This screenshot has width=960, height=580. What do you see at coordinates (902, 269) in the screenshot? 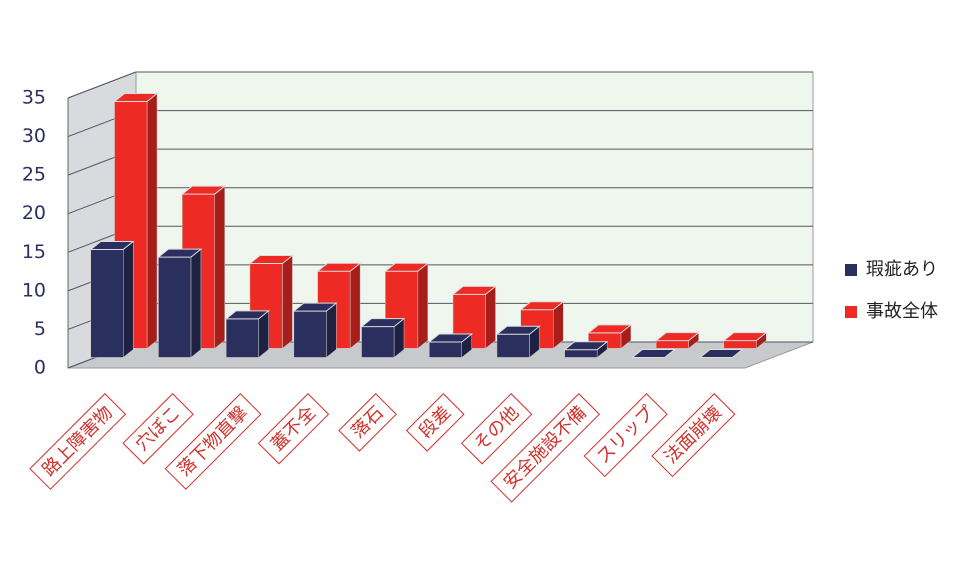
I see `legend-label: 瑕疵あり` at bounding box center [902, 269].